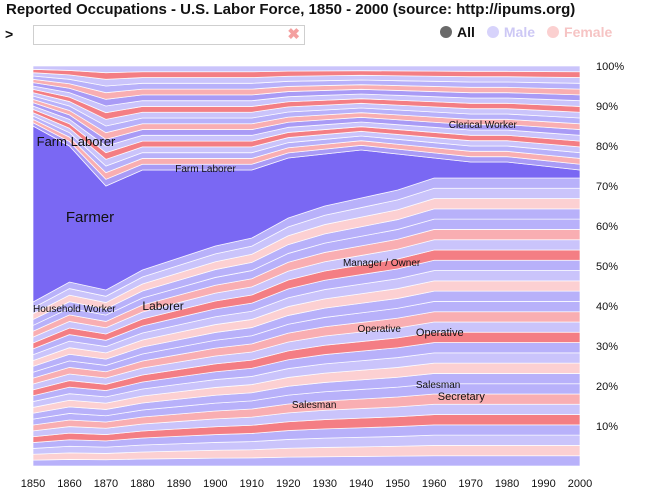 The height and width of the screenshot is (491, 655). I want to click on x-tick-label: 1890, so click(179, 484).